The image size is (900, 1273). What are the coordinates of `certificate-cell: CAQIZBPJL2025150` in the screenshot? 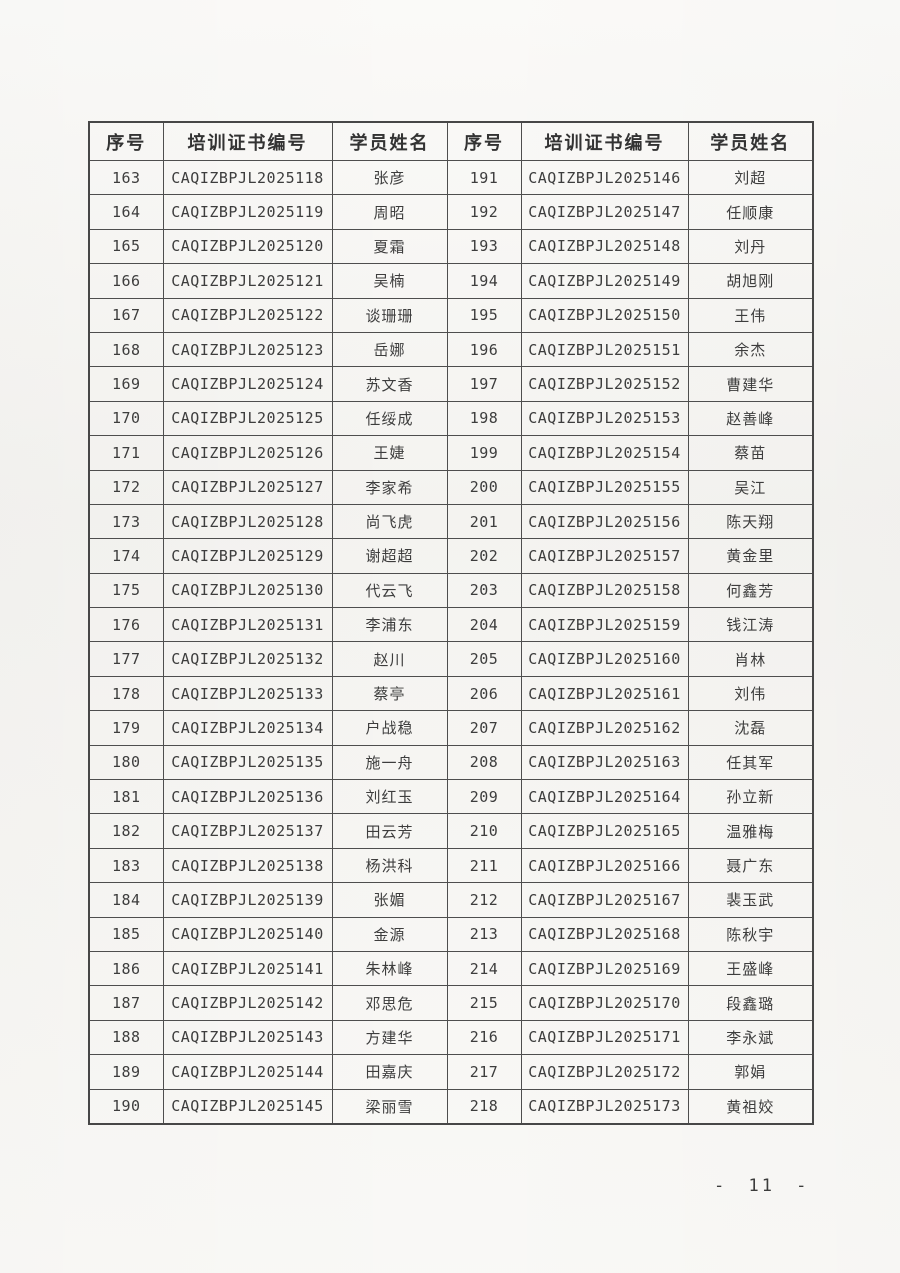 It's located at (604, 315).